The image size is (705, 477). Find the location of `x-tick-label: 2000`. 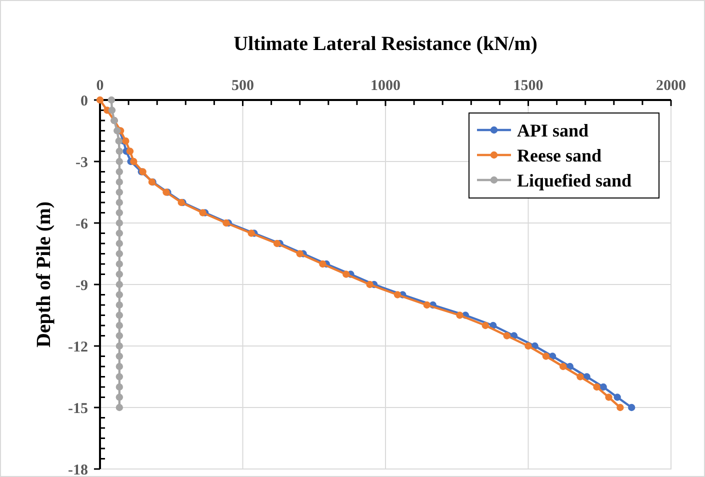

x-tick-label: 2000 is located at coordinates (671, 86).